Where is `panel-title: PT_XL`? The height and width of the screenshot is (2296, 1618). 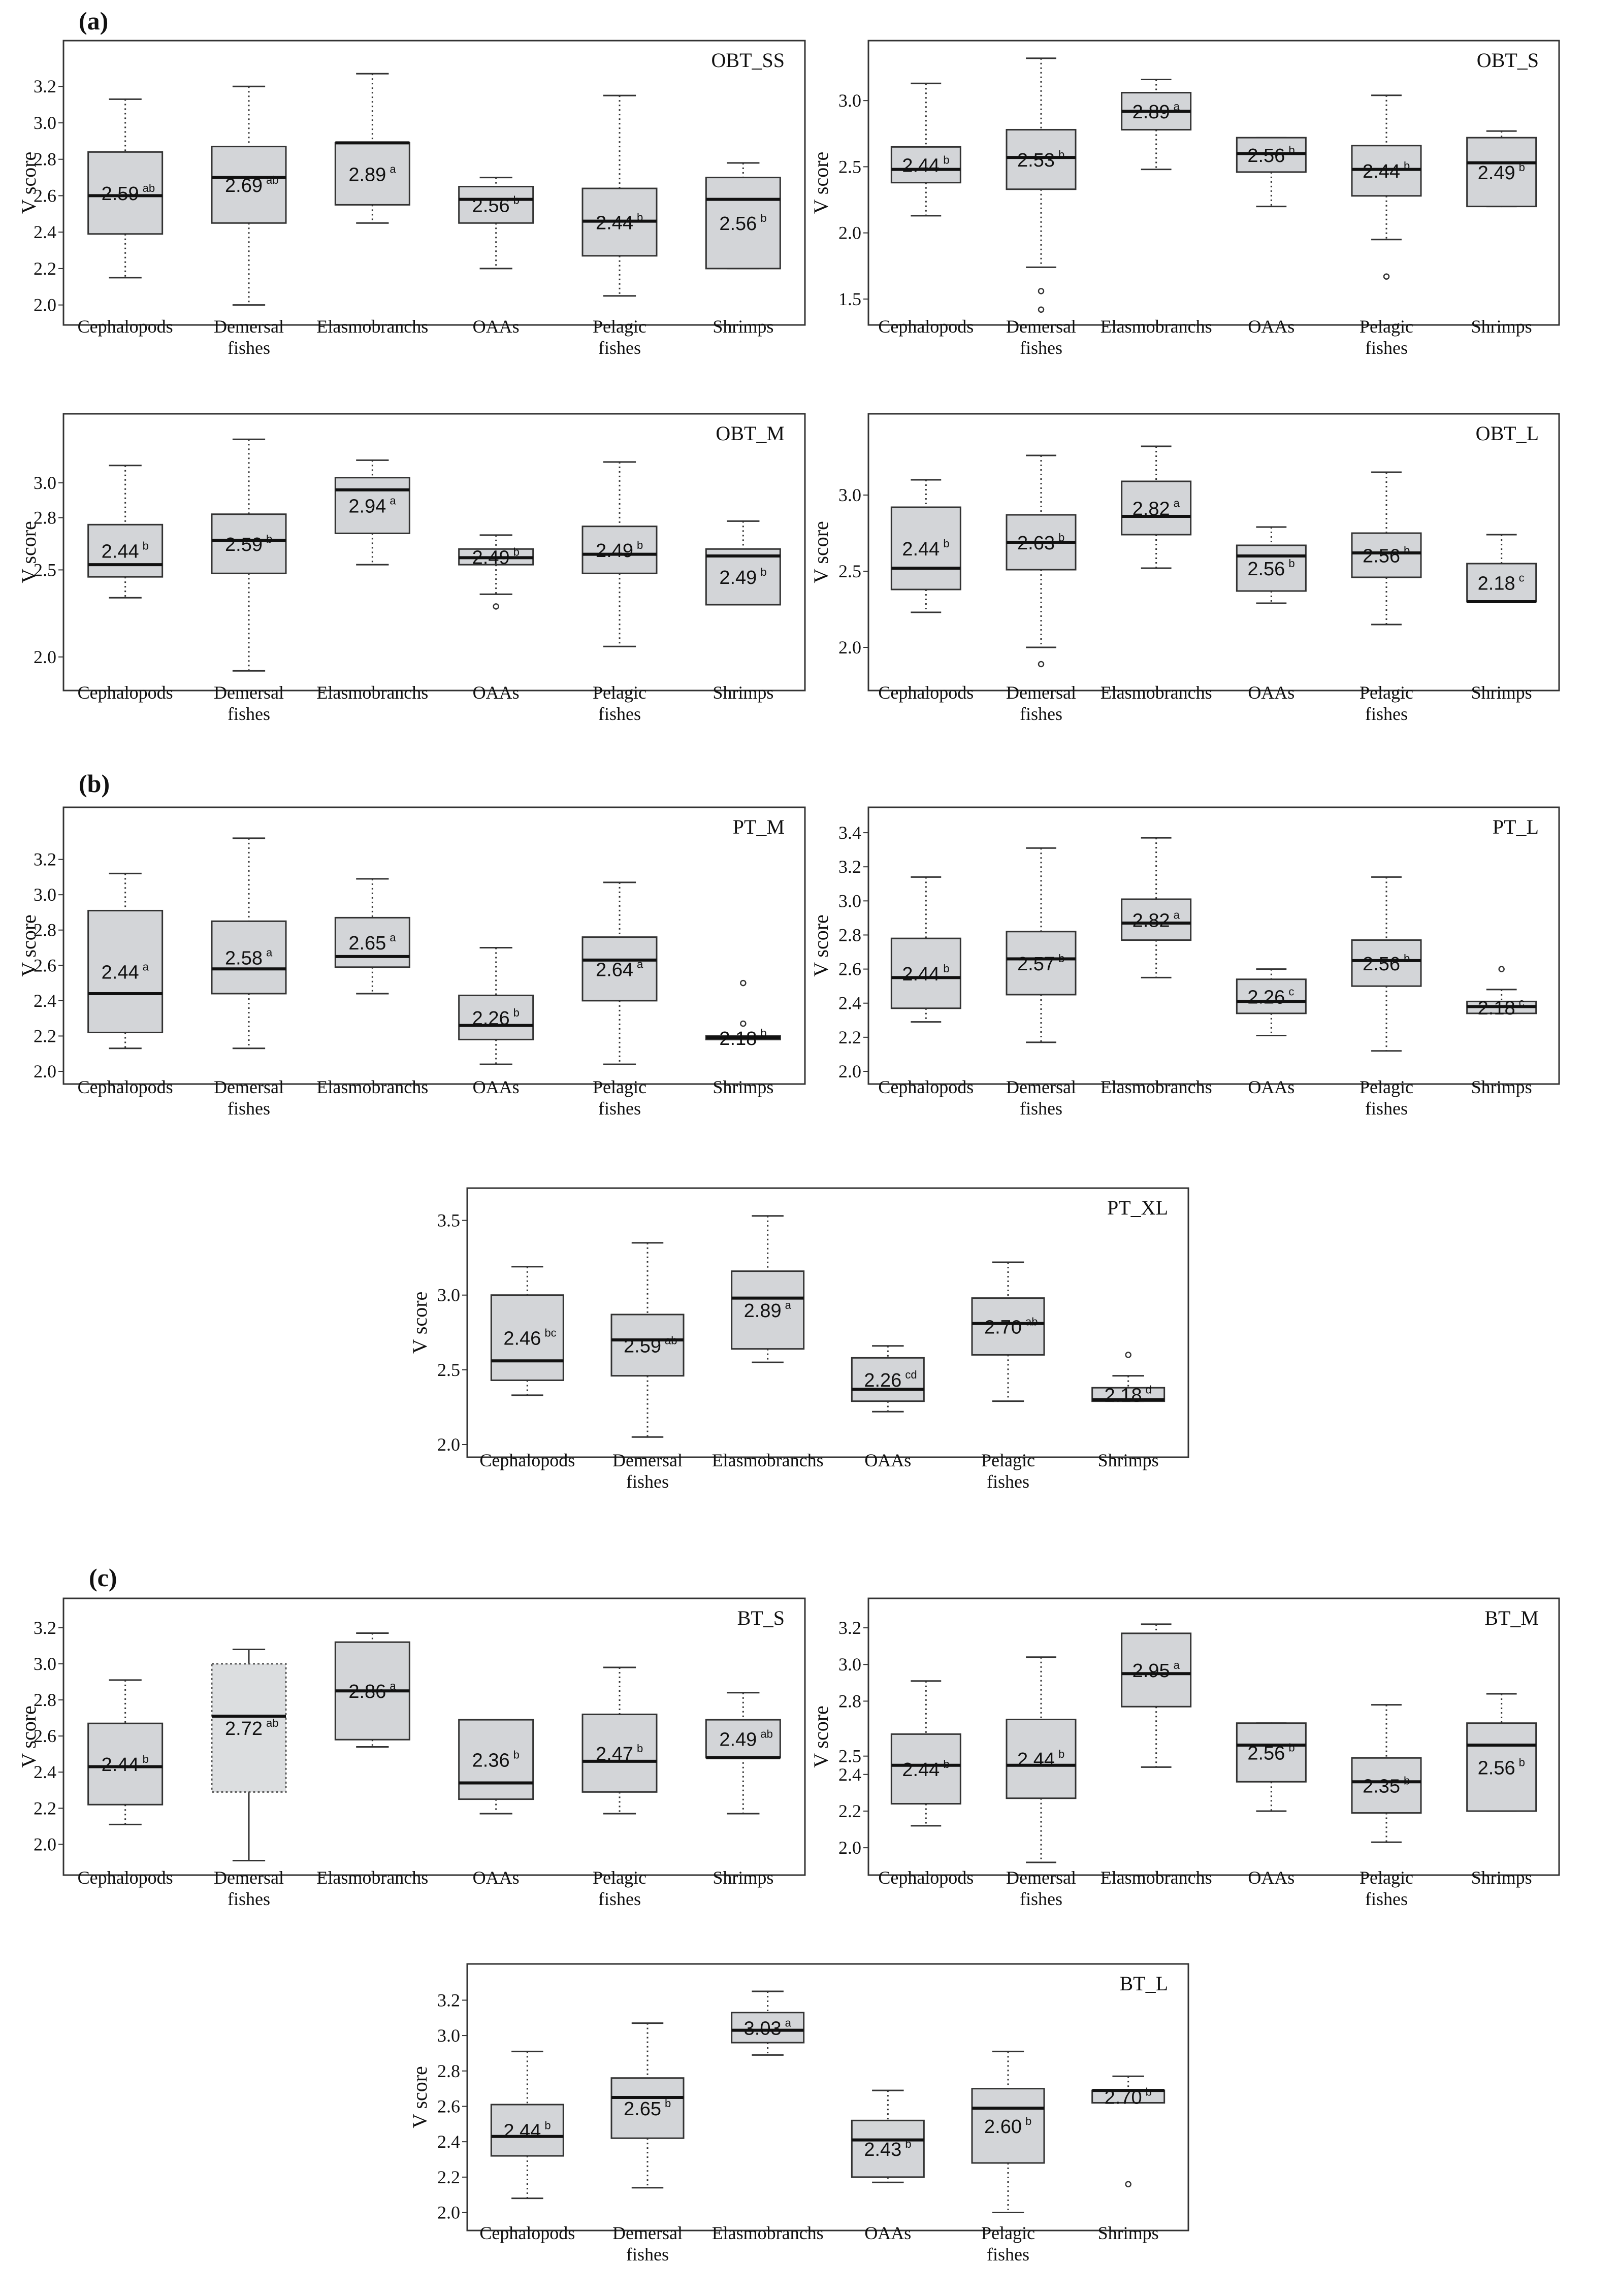 panel-title: PT_XL is located at coordinates (1137, 1207).